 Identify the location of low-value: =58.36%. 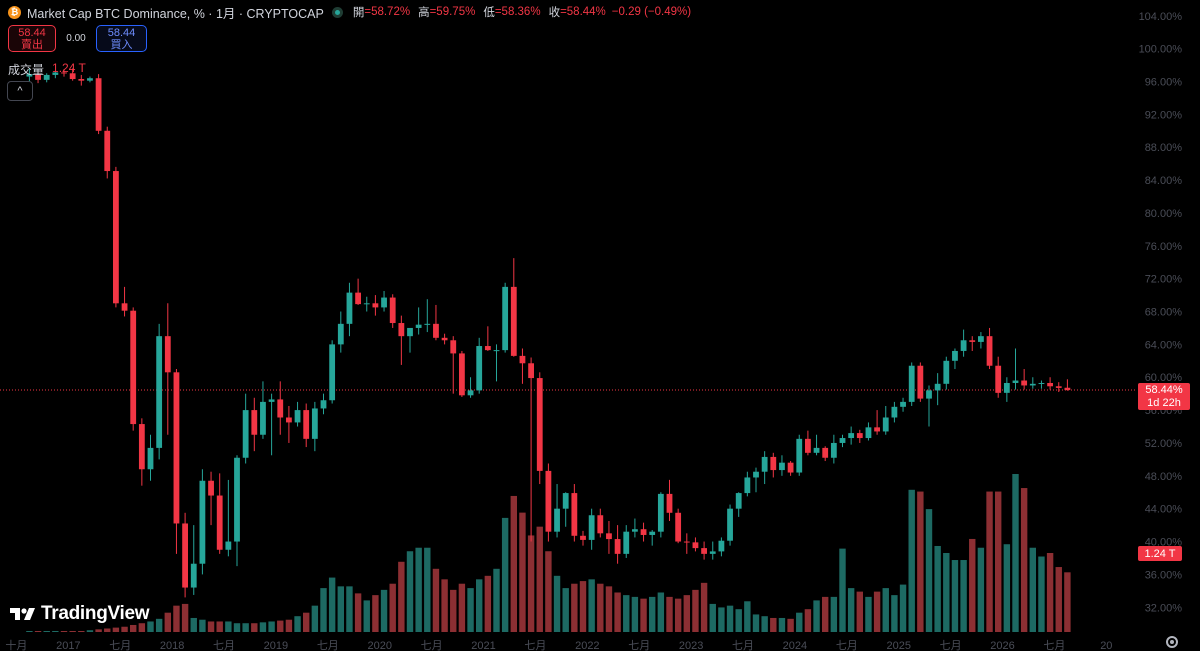
(517, 12).